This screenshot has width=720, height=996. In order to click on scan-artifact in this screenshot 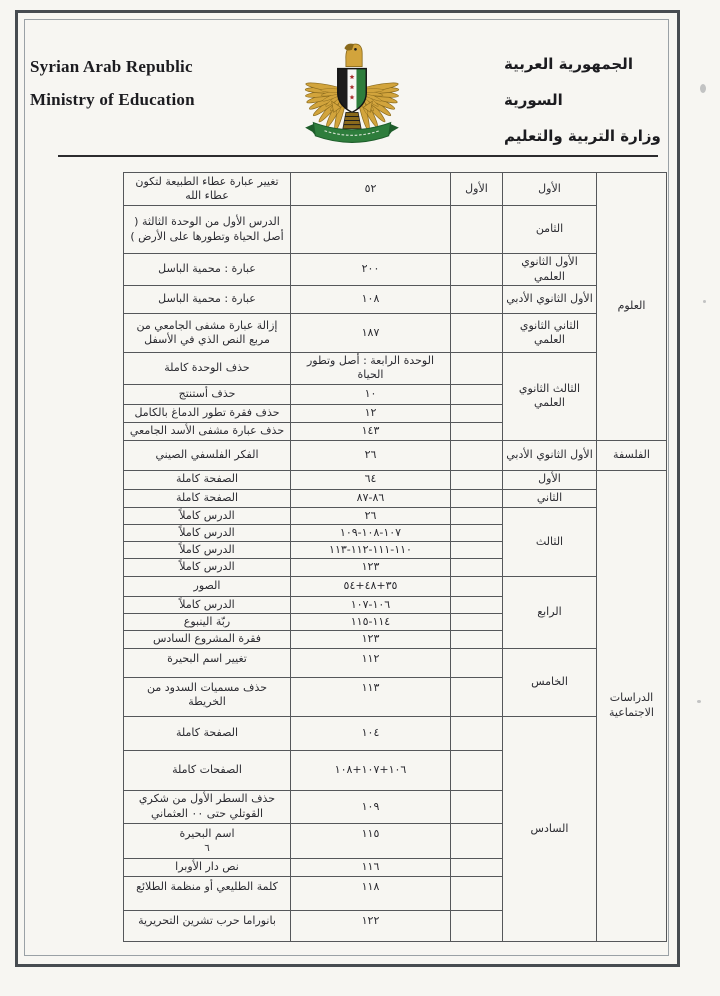, I will do `click(699, 701)`.